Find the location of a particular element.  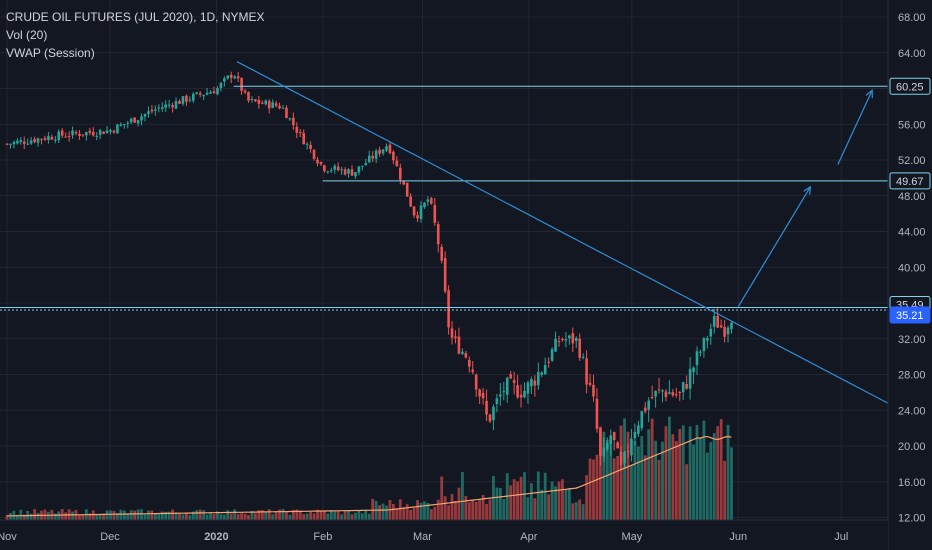

time-tick-label: Nov is located at coordinates (8, 537).